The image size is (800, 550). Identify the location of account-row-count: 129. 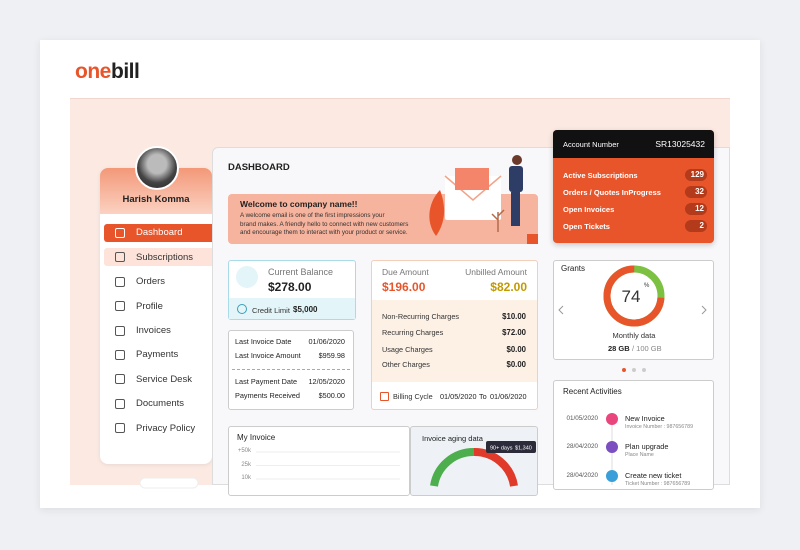
(697, 175).